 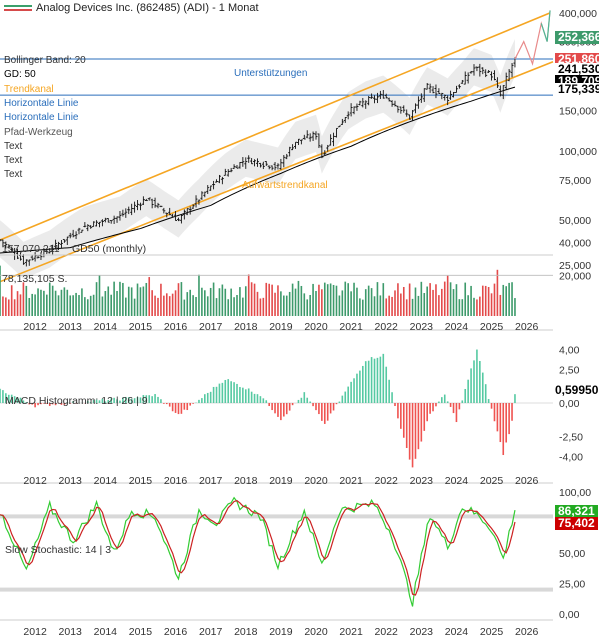 What do you see at coordinates (527, 327) in the screenshot?
I see `x-tick-top: 2026` at bounding box center [527, 327].